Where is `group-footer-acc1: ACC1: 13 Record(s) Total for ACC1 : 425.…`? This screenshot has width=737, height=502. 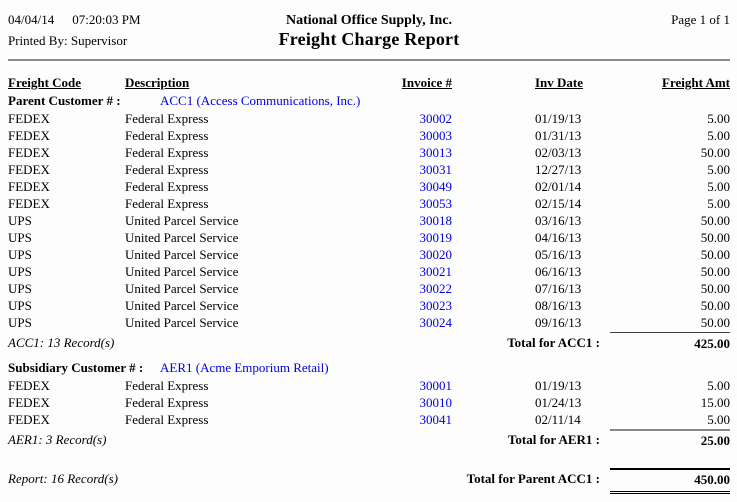 group-footer-acc1: ACC1: 13 Record(s) Total for ACC1 : 425.… is located at coordinates (369, 342).